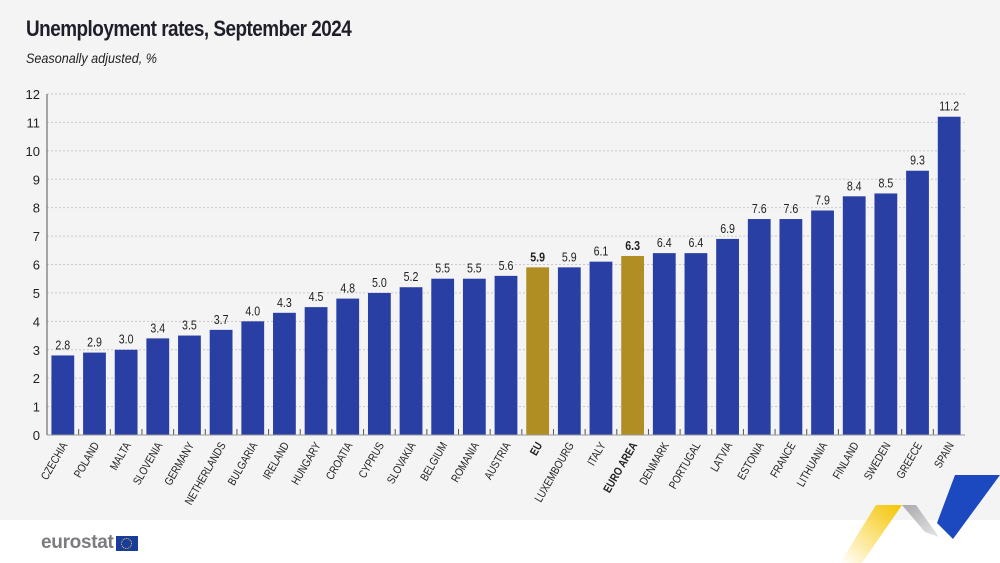 The width and height of the screenshot is (1000, 563). Describe the element at coordinates (94, 393) in the screenshot. I see `bar-poland` at that location.